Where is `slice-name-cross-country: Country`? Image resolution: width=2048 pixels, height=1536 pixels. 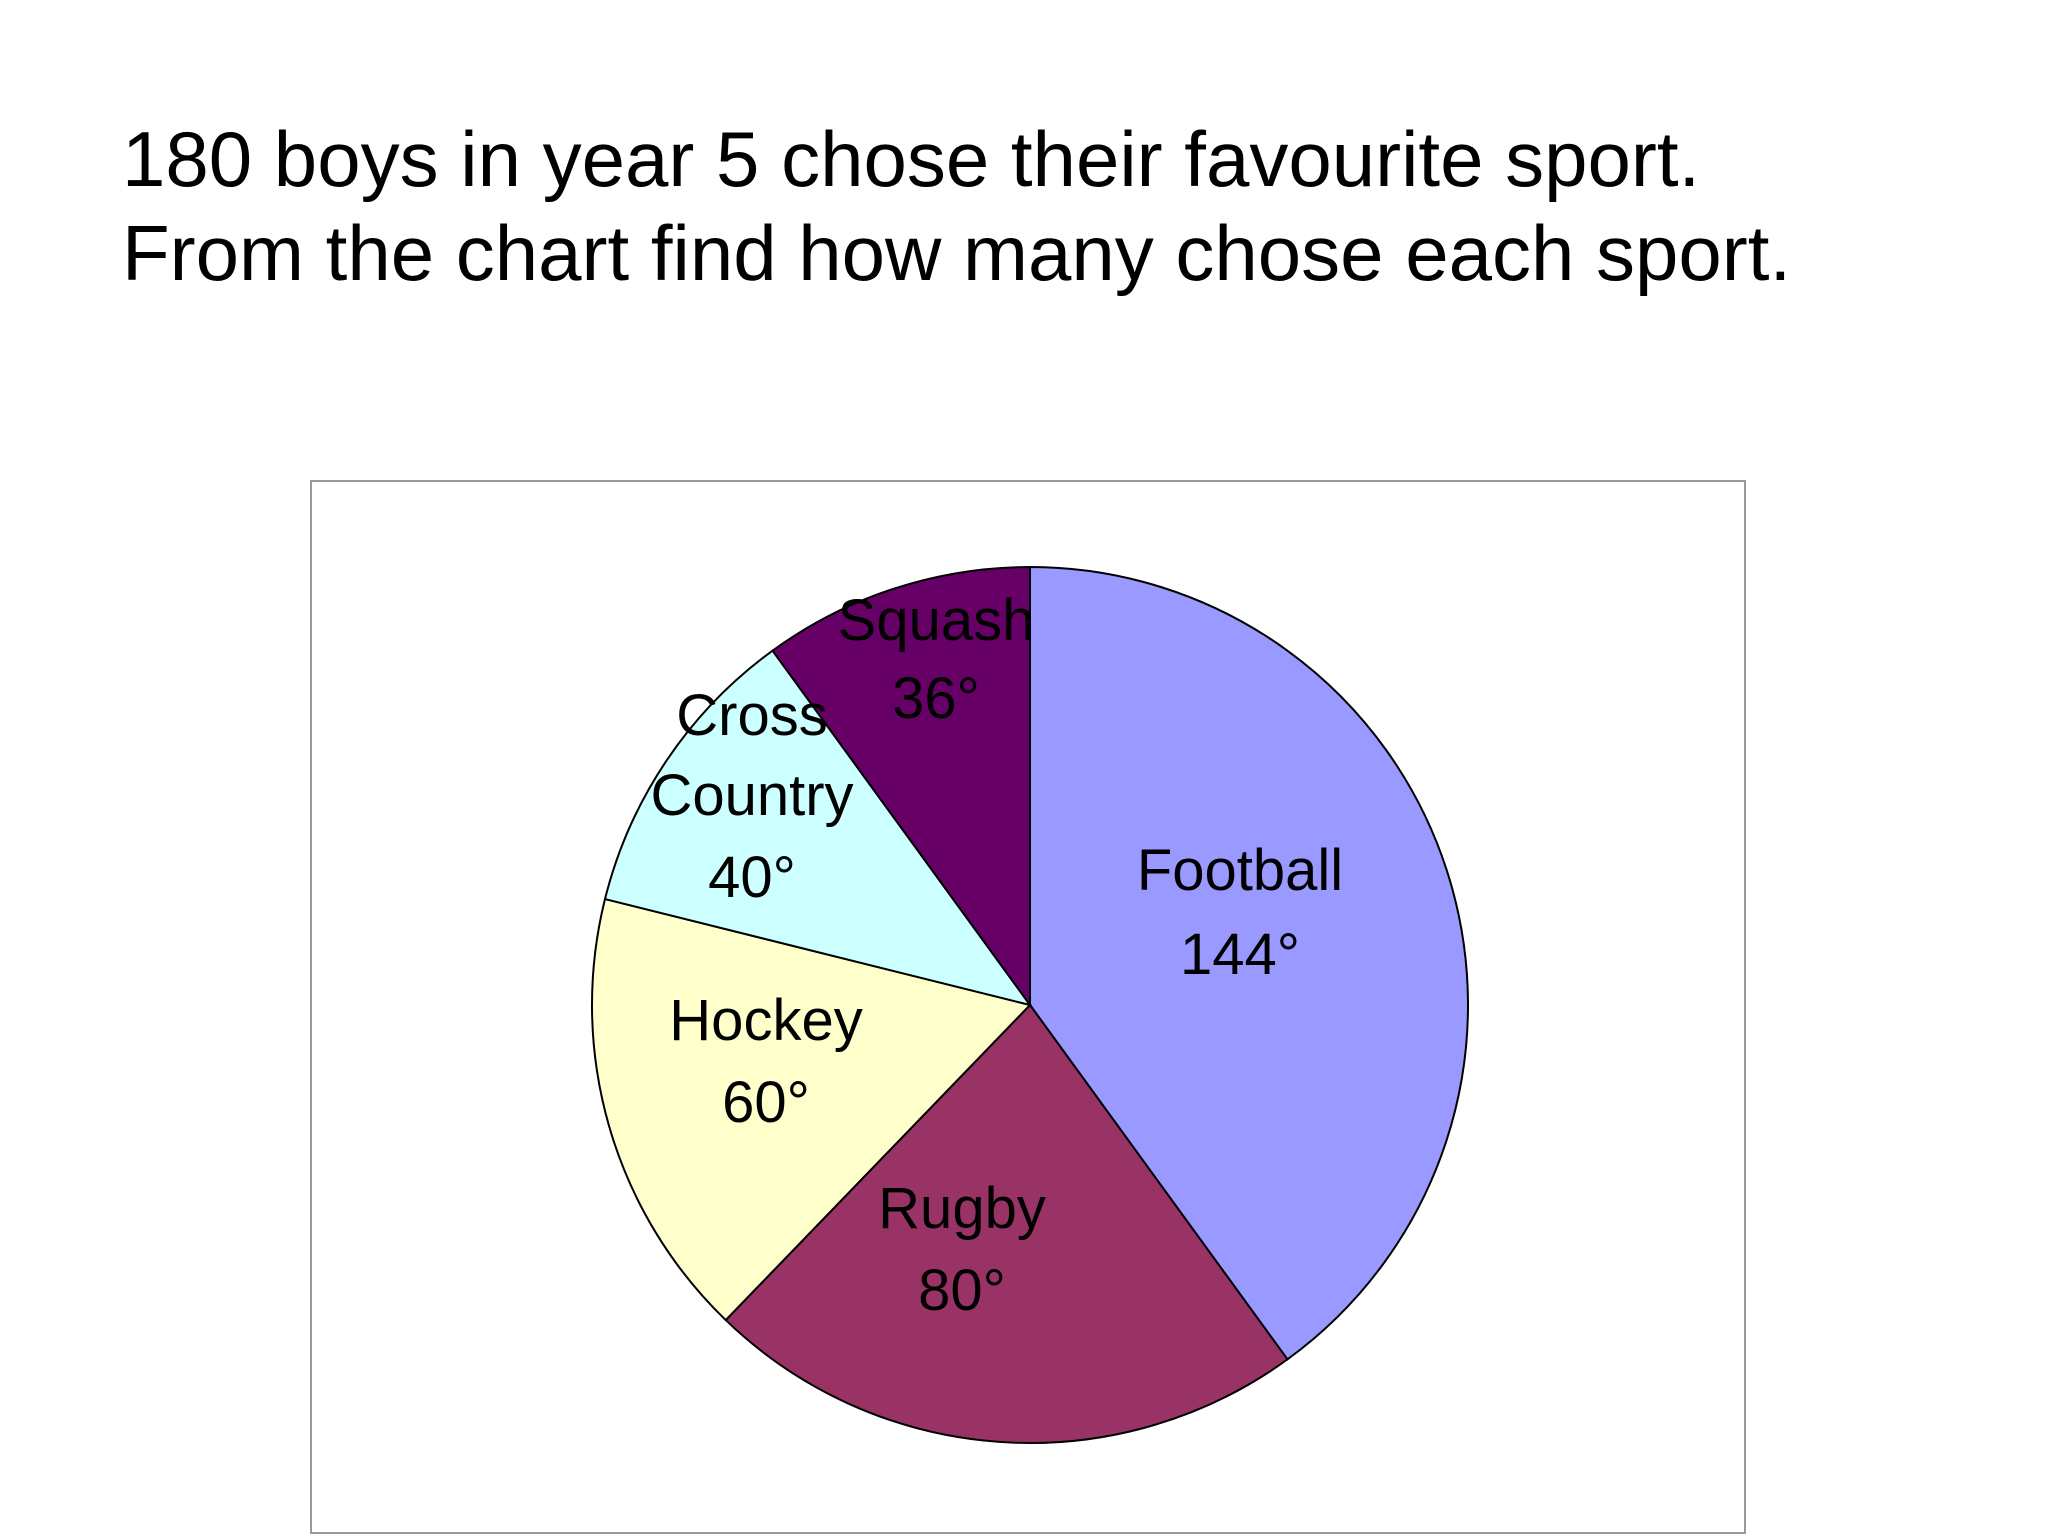
slice-name-cross-country: Country is located at coordinates (751, 795).